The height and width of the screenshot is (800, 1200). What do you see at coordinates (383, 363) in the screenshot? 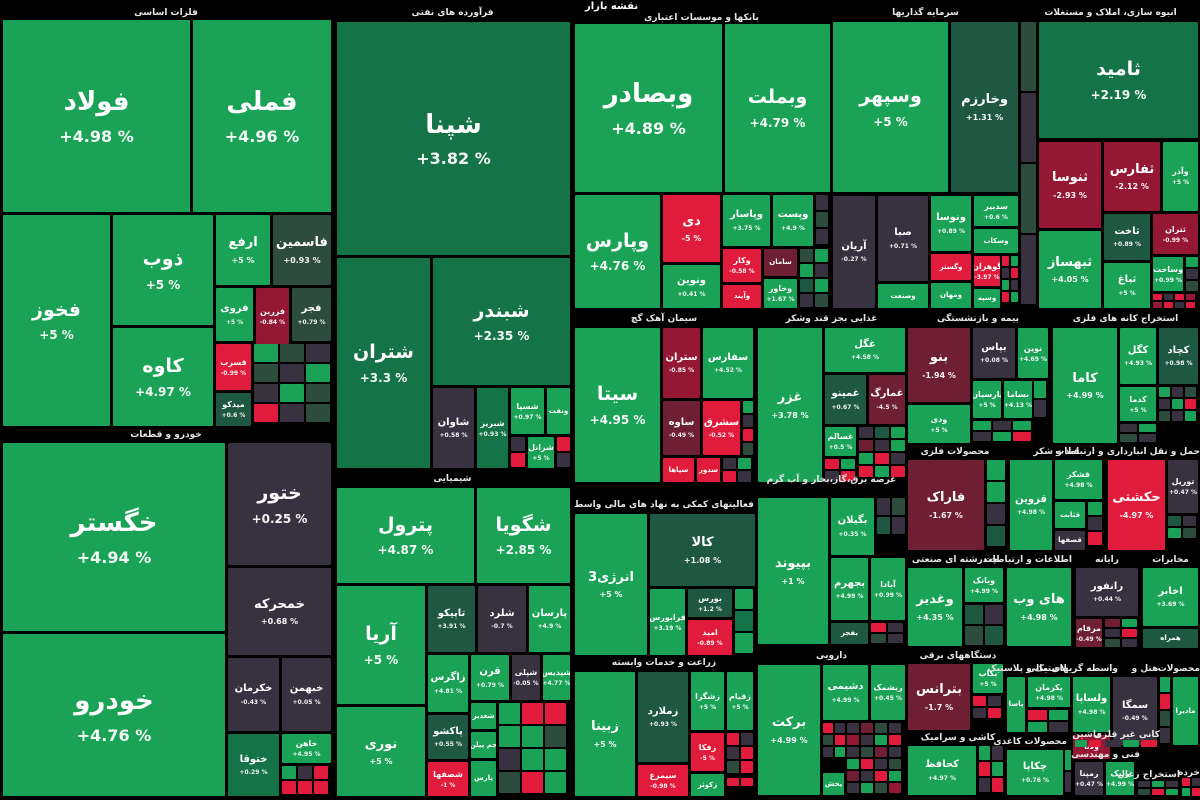
I see `treemap-tile: شتران +3.3 %` at bounding box center [383, 363].